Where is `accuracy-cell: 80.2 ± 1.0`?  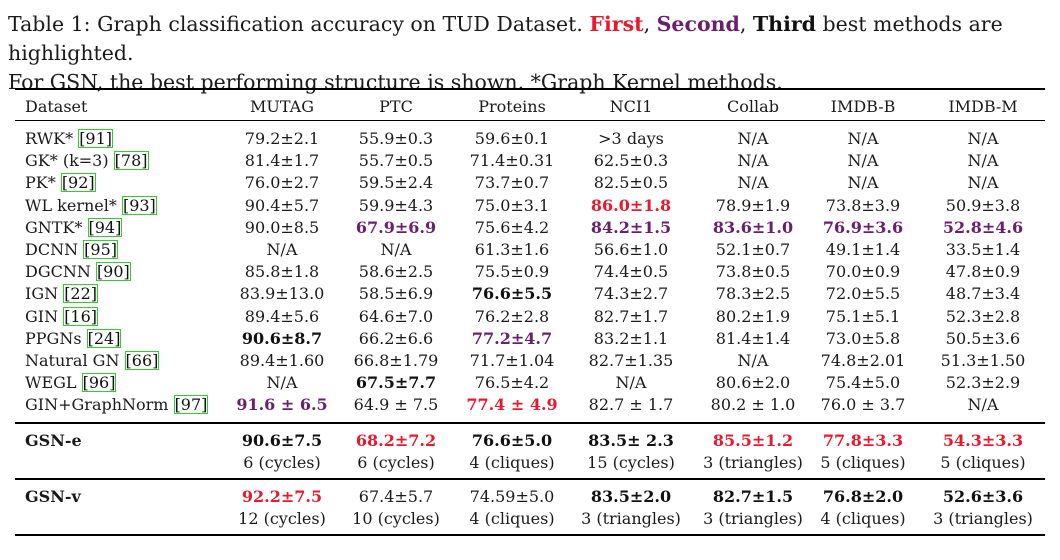
accuracy-cell: 80.2 ± 1.0 is located at coordinates (753, 405).